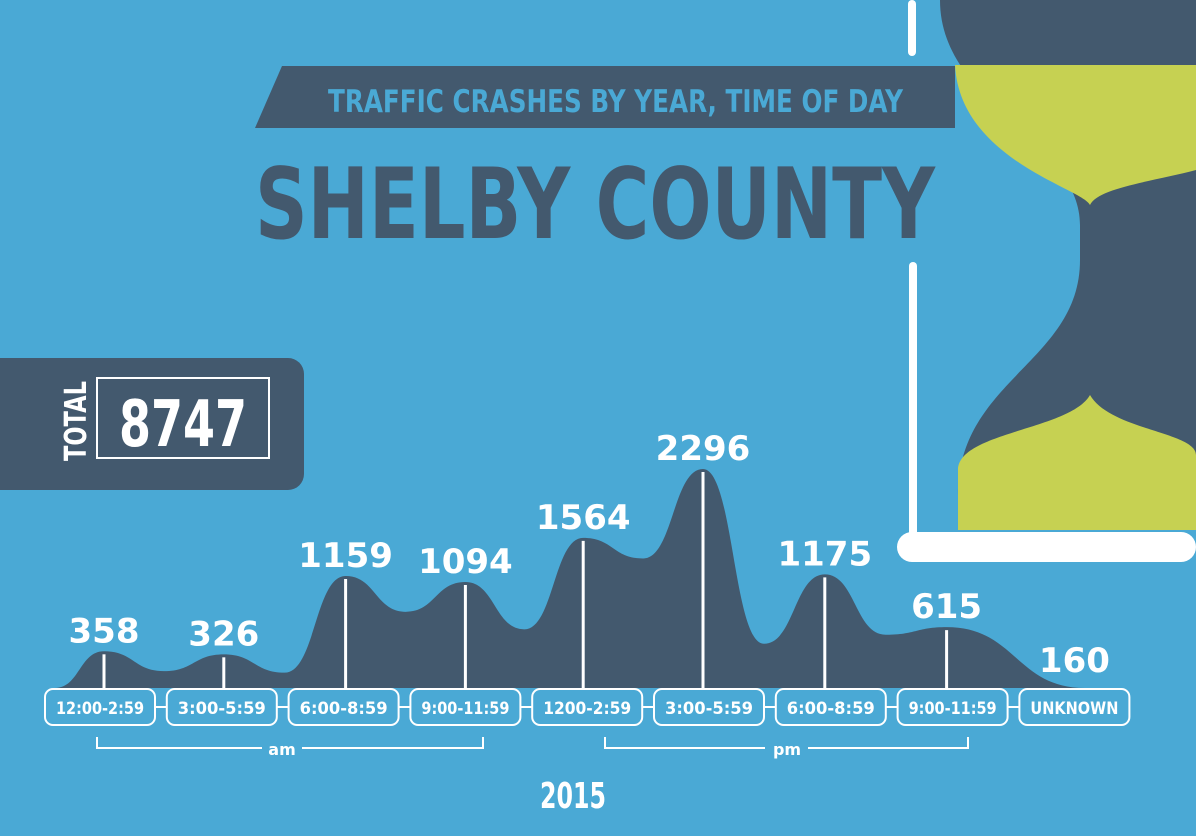 Image resolution: width=1196 pixels, height=836 pixels. What do you see at coordinates (183, 425) in the screenshot?
I see `total-value: 8747` at bounding box center [183, 425].